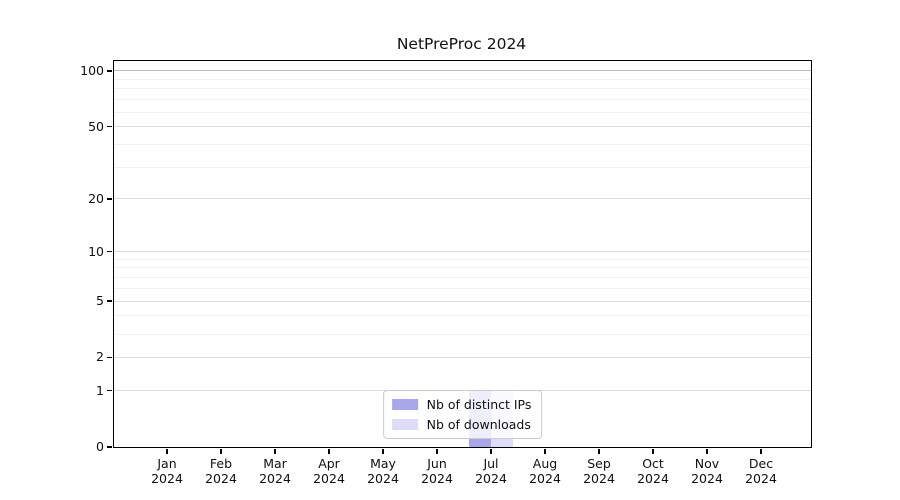 This screenshot has height=500, width=900. I want to click on x-tick-label: Feb 2024, so click(221, 471).